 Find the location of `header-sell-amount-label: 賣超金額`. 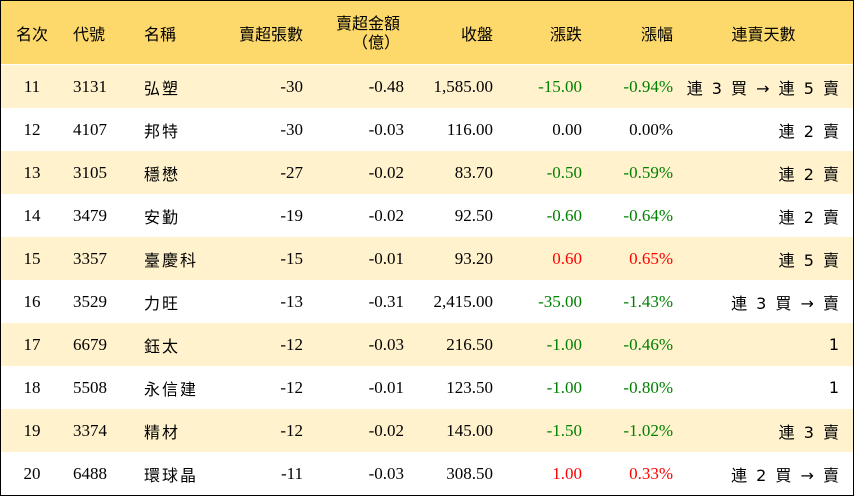

header-sell-amount-label: 賣超金額 is located at coordinates (367, 23).